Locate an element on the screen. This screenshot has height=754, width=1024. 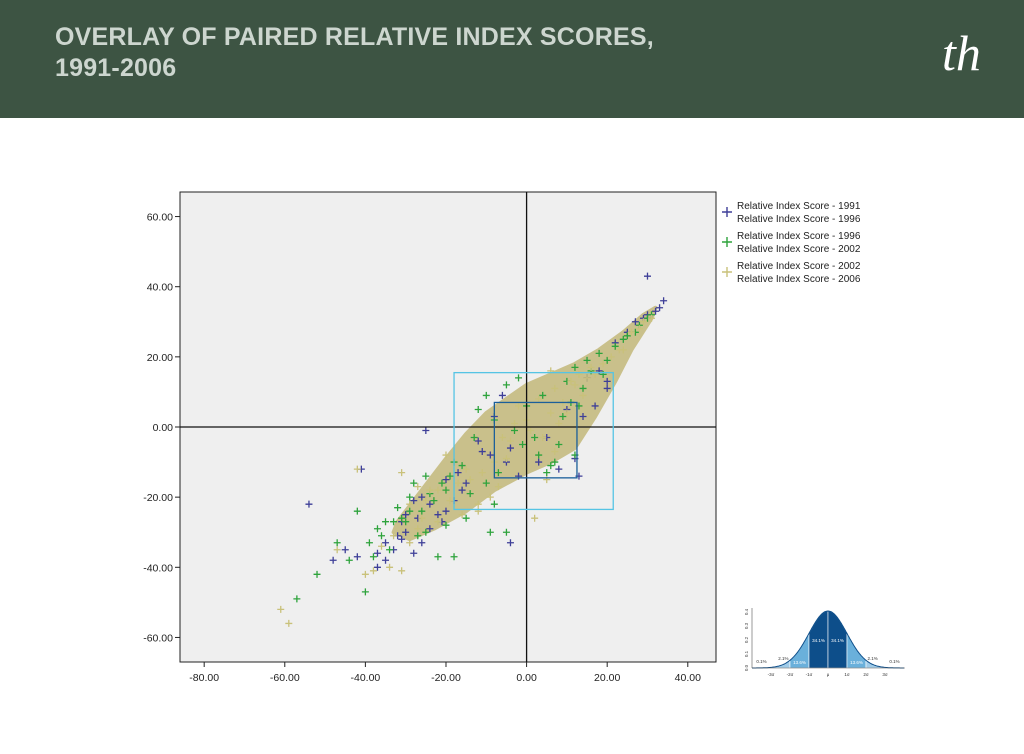
x-tick-label: -40.00 is located at coordinates (365, 678).